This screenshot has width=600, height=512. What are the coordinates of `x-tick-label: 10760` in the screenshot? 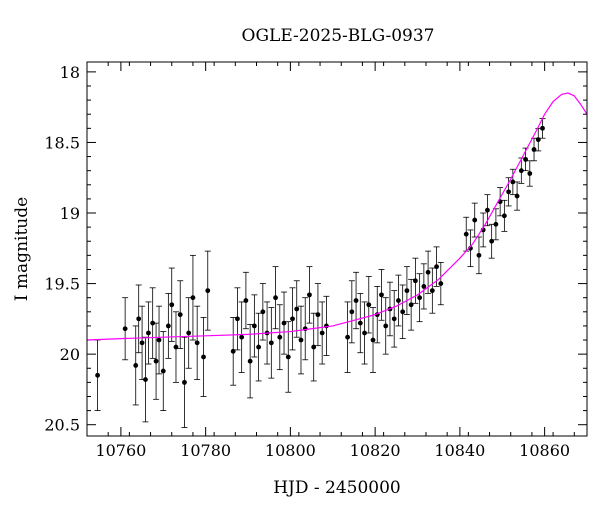 It's located at (120, 450).